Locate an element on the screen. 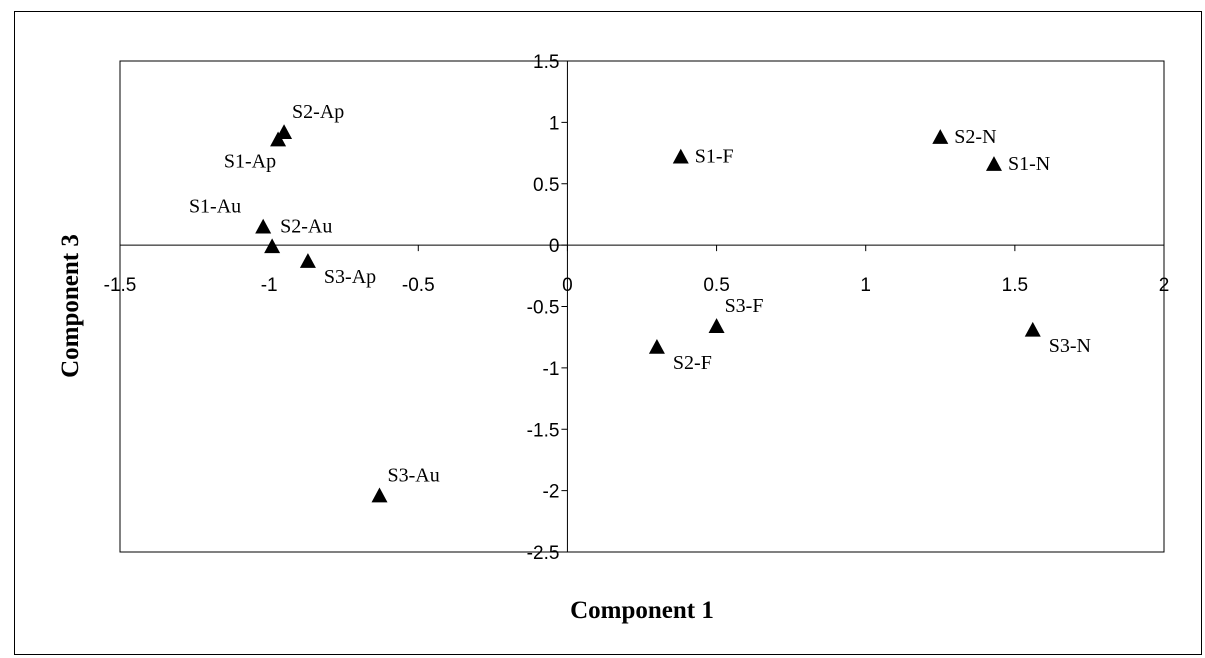 The image size is (1205, 658). x-tick-label: -1.5 is located at coordinates (120, 285).